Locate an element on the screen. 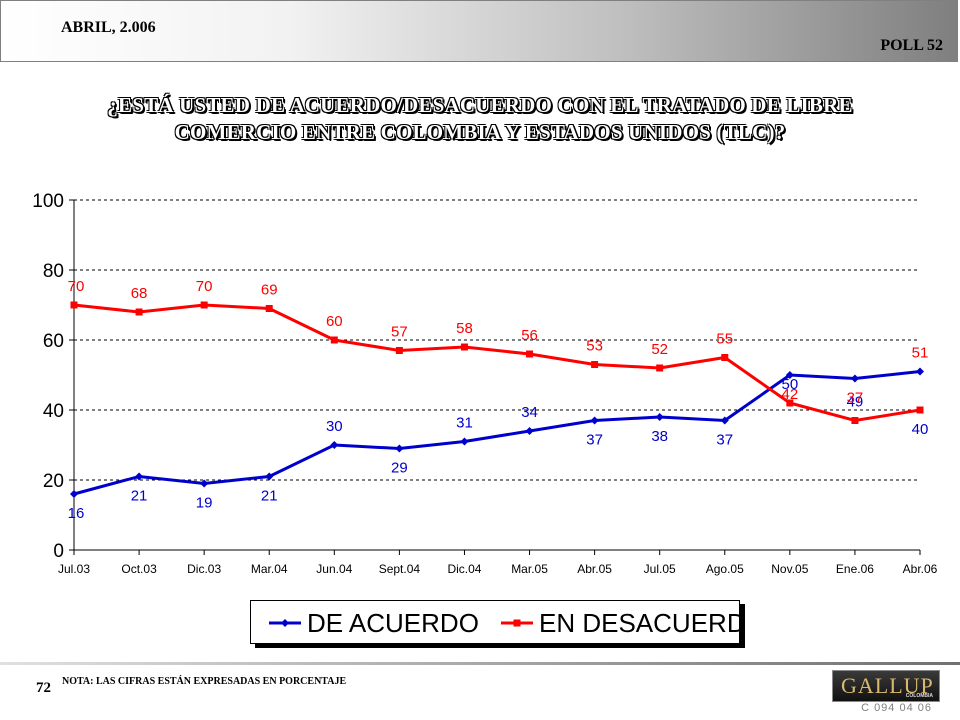 The height and width of the screenshot is (720, 960). gallup-logo-word: GALLUP is located at coordinates (887, 685).